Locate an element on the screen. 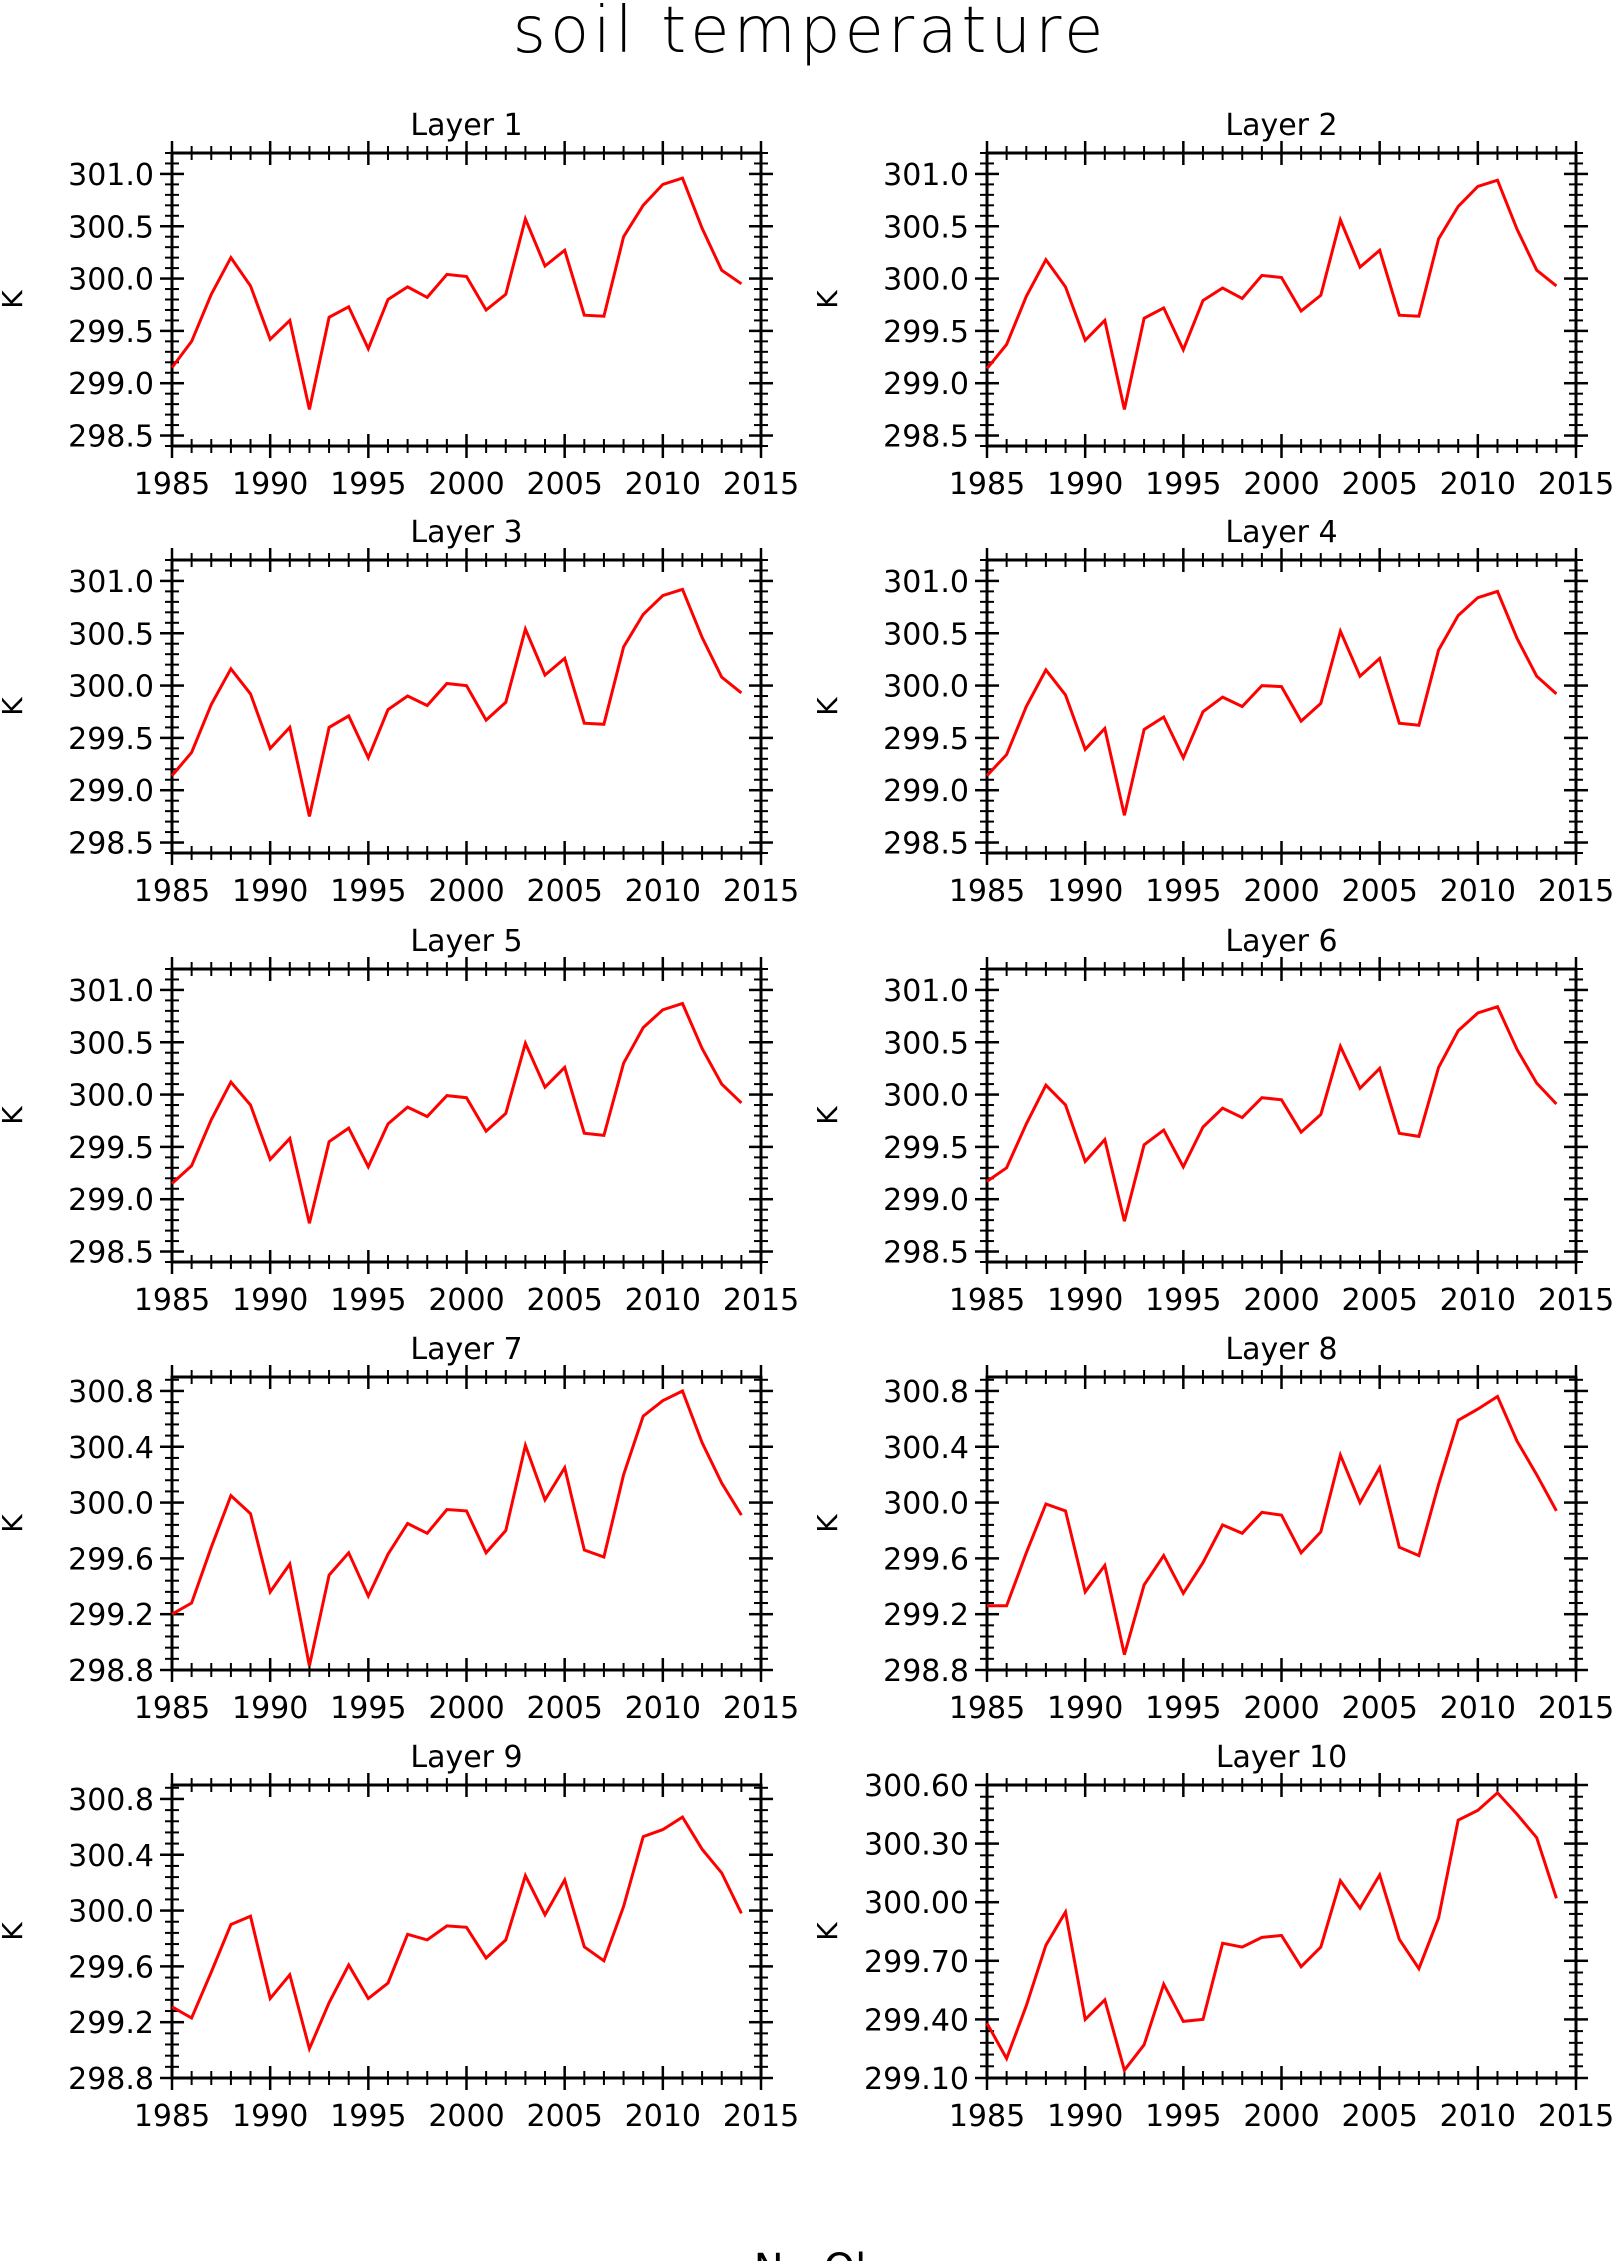 The width and height of the screenshot is (1621, 2261). y-tick-label: 299.10 is located at coordinates (916, 2079).